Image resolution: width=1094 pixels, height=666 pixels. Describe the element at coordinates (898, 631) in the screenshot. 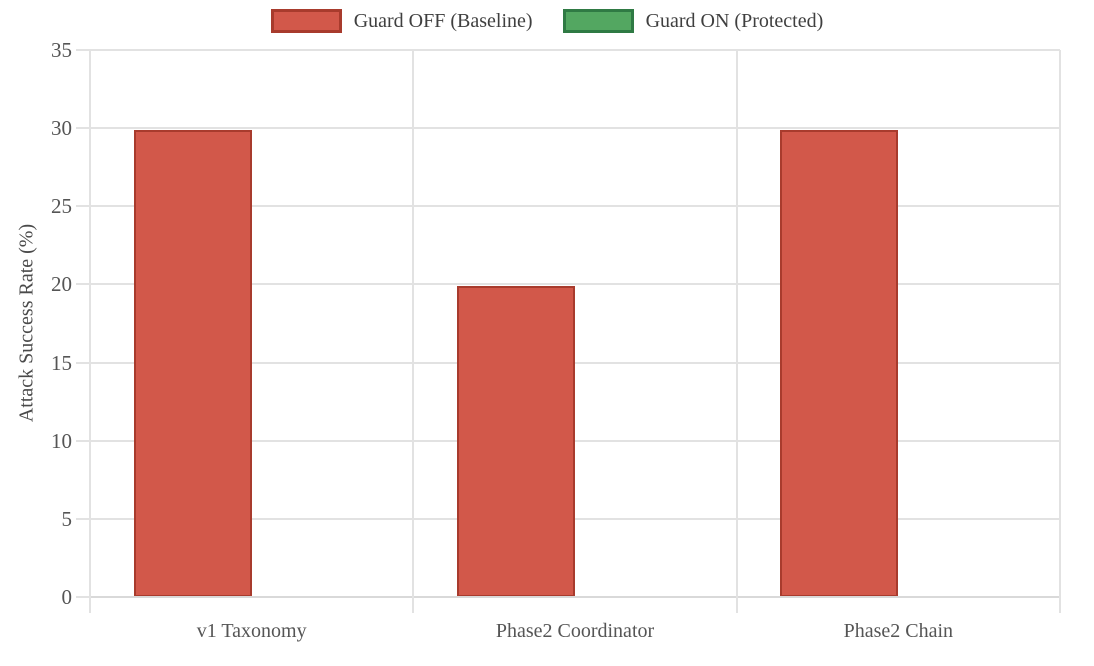

I see `x-tick-label: Phase2 Chain` at that location.